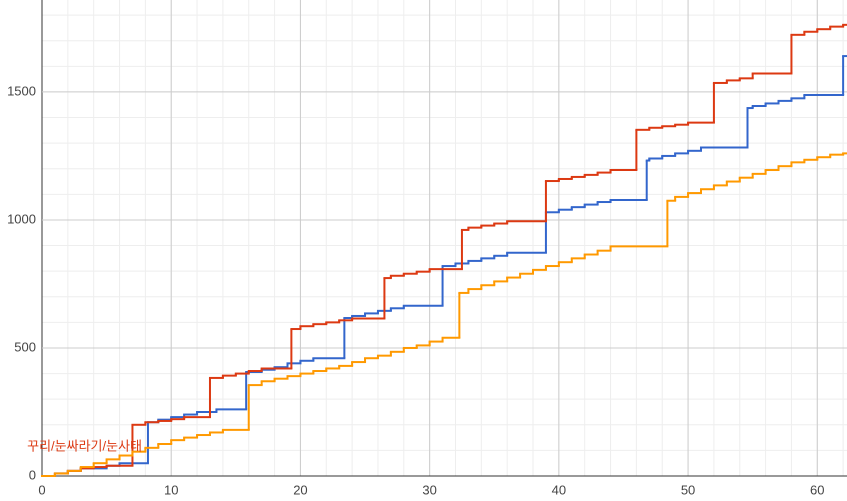 Image resolution: width=847 pixels, height=501 pixels. I want to click on x-tick-label: 0, so click(41, 489).